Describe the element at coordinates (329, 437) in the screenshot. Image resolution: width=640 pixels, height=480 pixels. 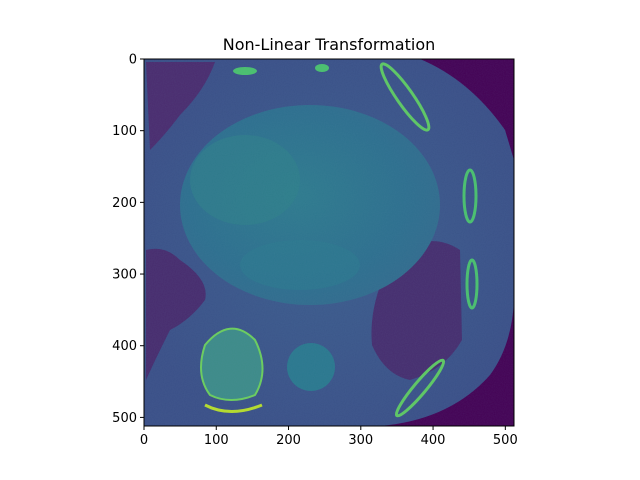
I see `x-axis: 0 100 200 300 400 500` at that location.